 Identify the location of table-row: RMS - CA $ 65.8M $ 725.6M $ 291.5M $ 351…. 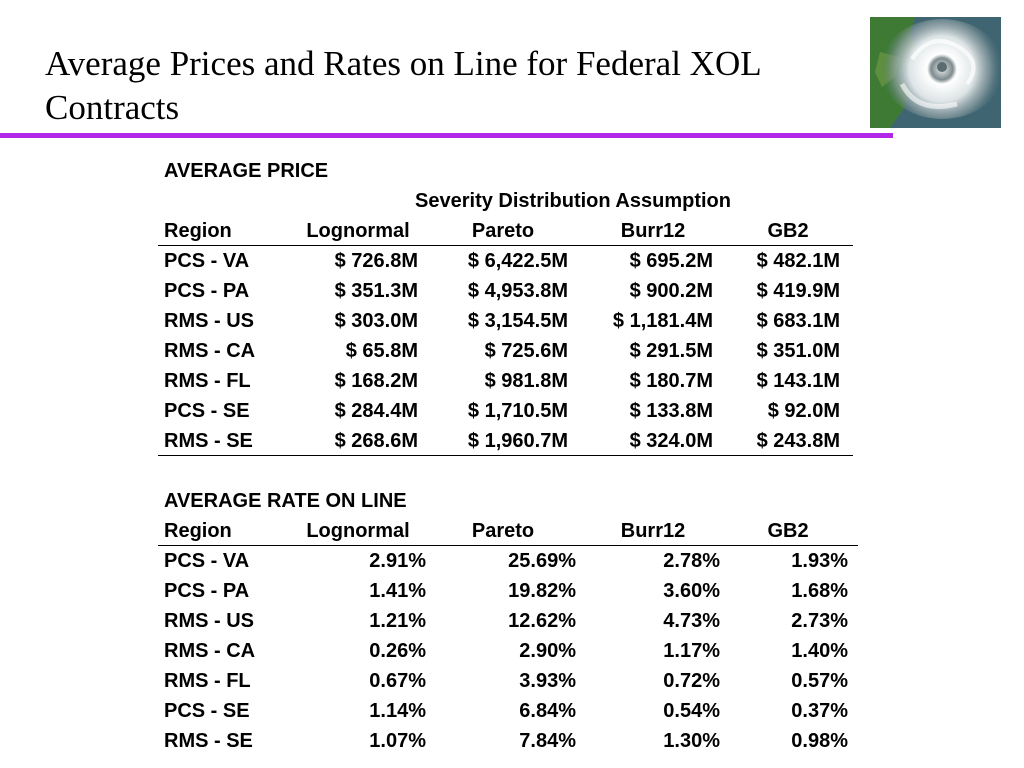
(508, 351).